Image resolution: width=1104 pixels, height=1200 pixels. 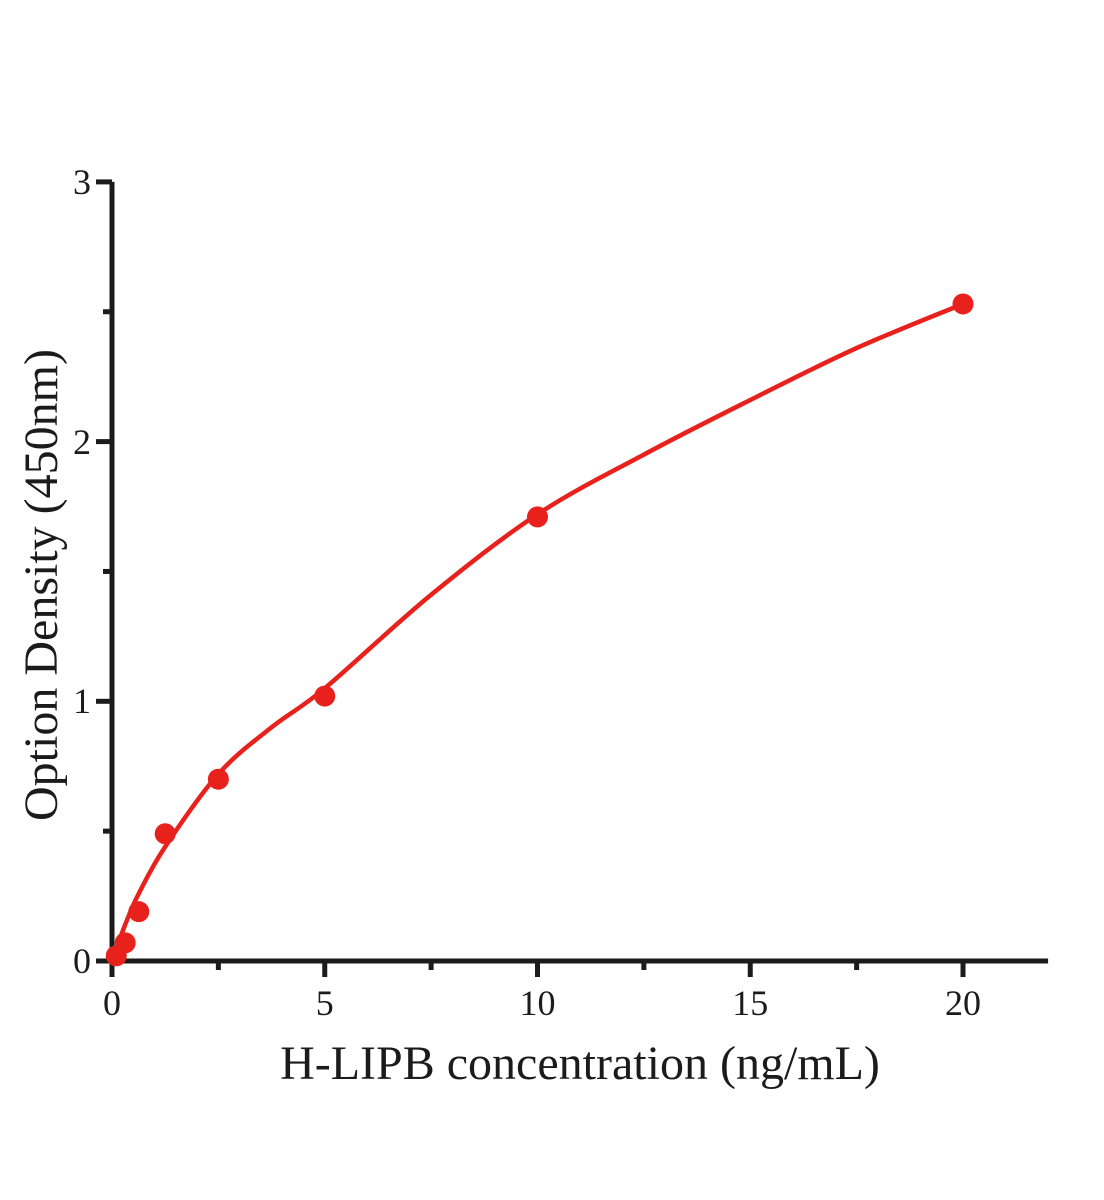 What do you see at coordinates (324, 1003) in the screenshot?
I see `x-tick-label: 5` at bounding box center [324, 1003].